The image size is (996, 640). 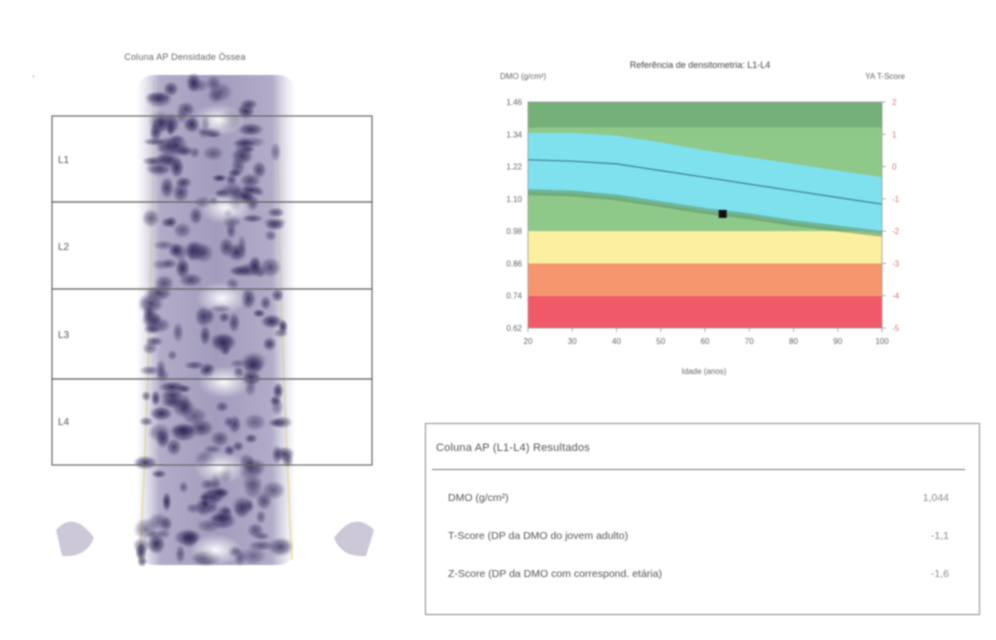 I want to click on x-tick-label: 20, so click(x=528, y=341).